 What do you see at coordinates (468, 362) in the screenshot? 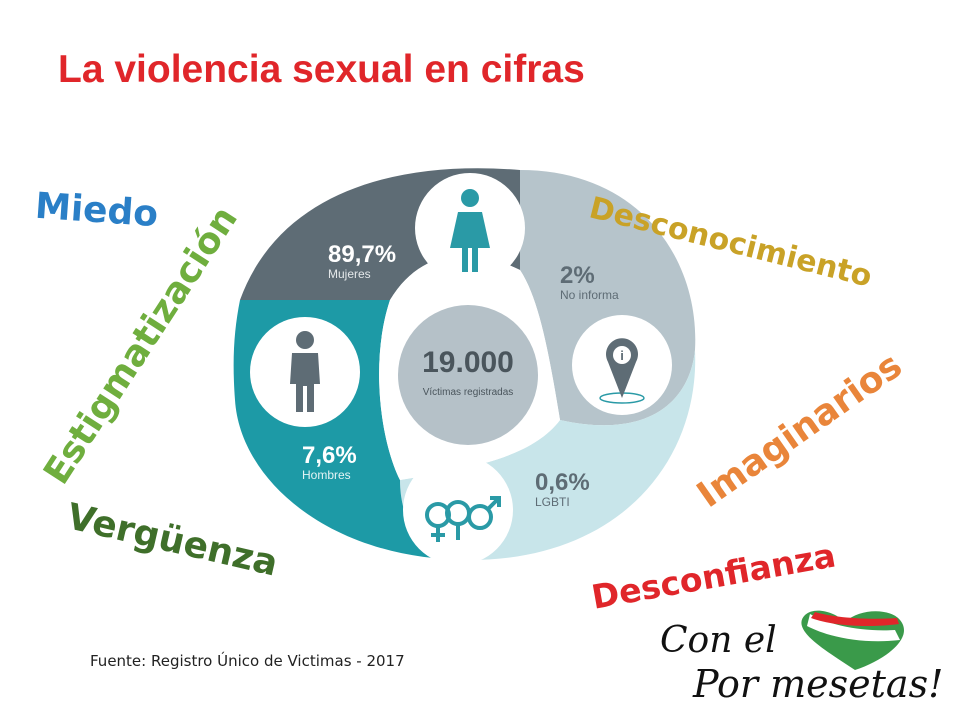
I see `center-value: 19.000` at bounding box center [468, 362].